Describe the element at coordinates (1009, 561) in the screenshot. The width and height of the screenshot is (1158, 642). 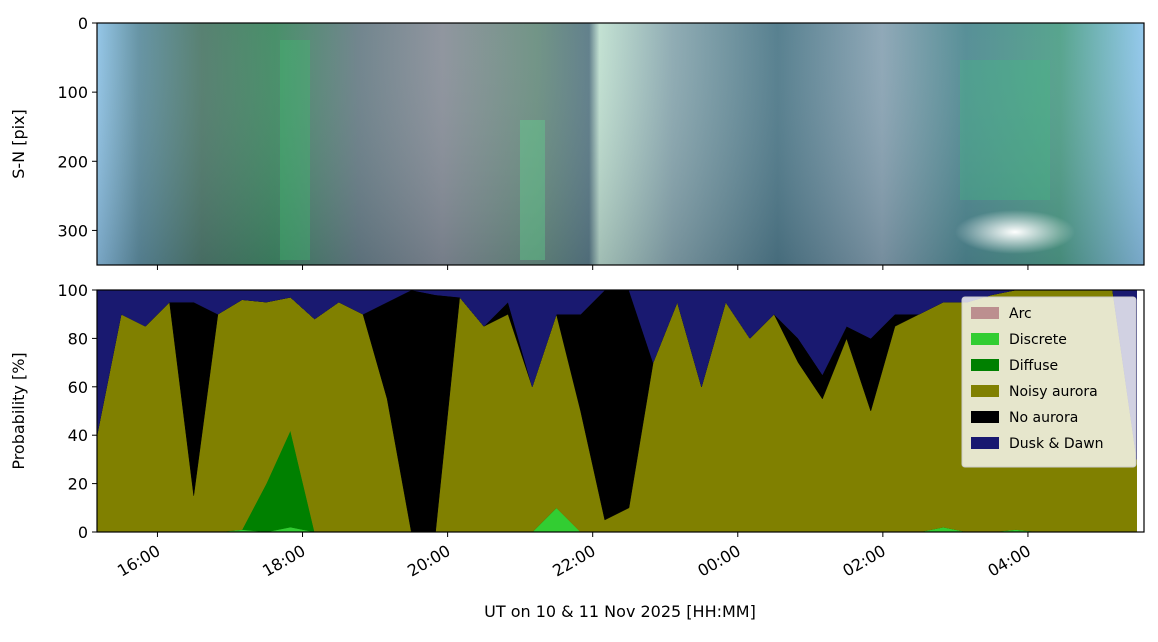
I see `x-tick-label: 04:00` at that location.